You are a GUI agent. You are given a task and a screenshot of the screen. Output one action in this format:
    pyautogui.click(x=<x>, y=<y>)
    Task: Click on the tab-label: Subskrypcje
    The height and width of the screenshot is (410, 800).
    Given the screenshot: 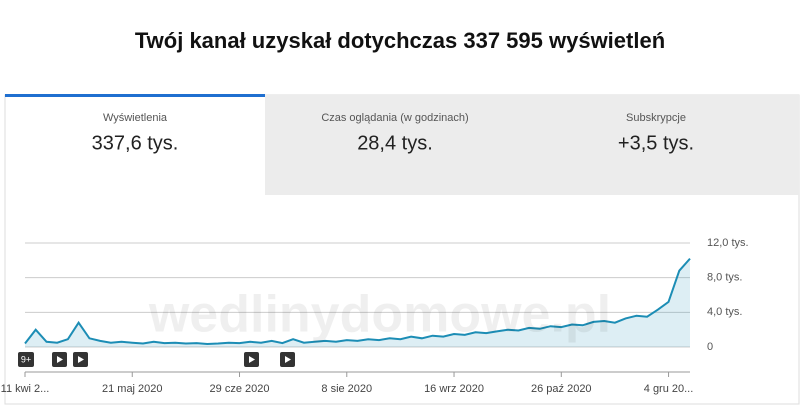 What is the action you would take?
    pyautogui.click(x=656, y=118)
    